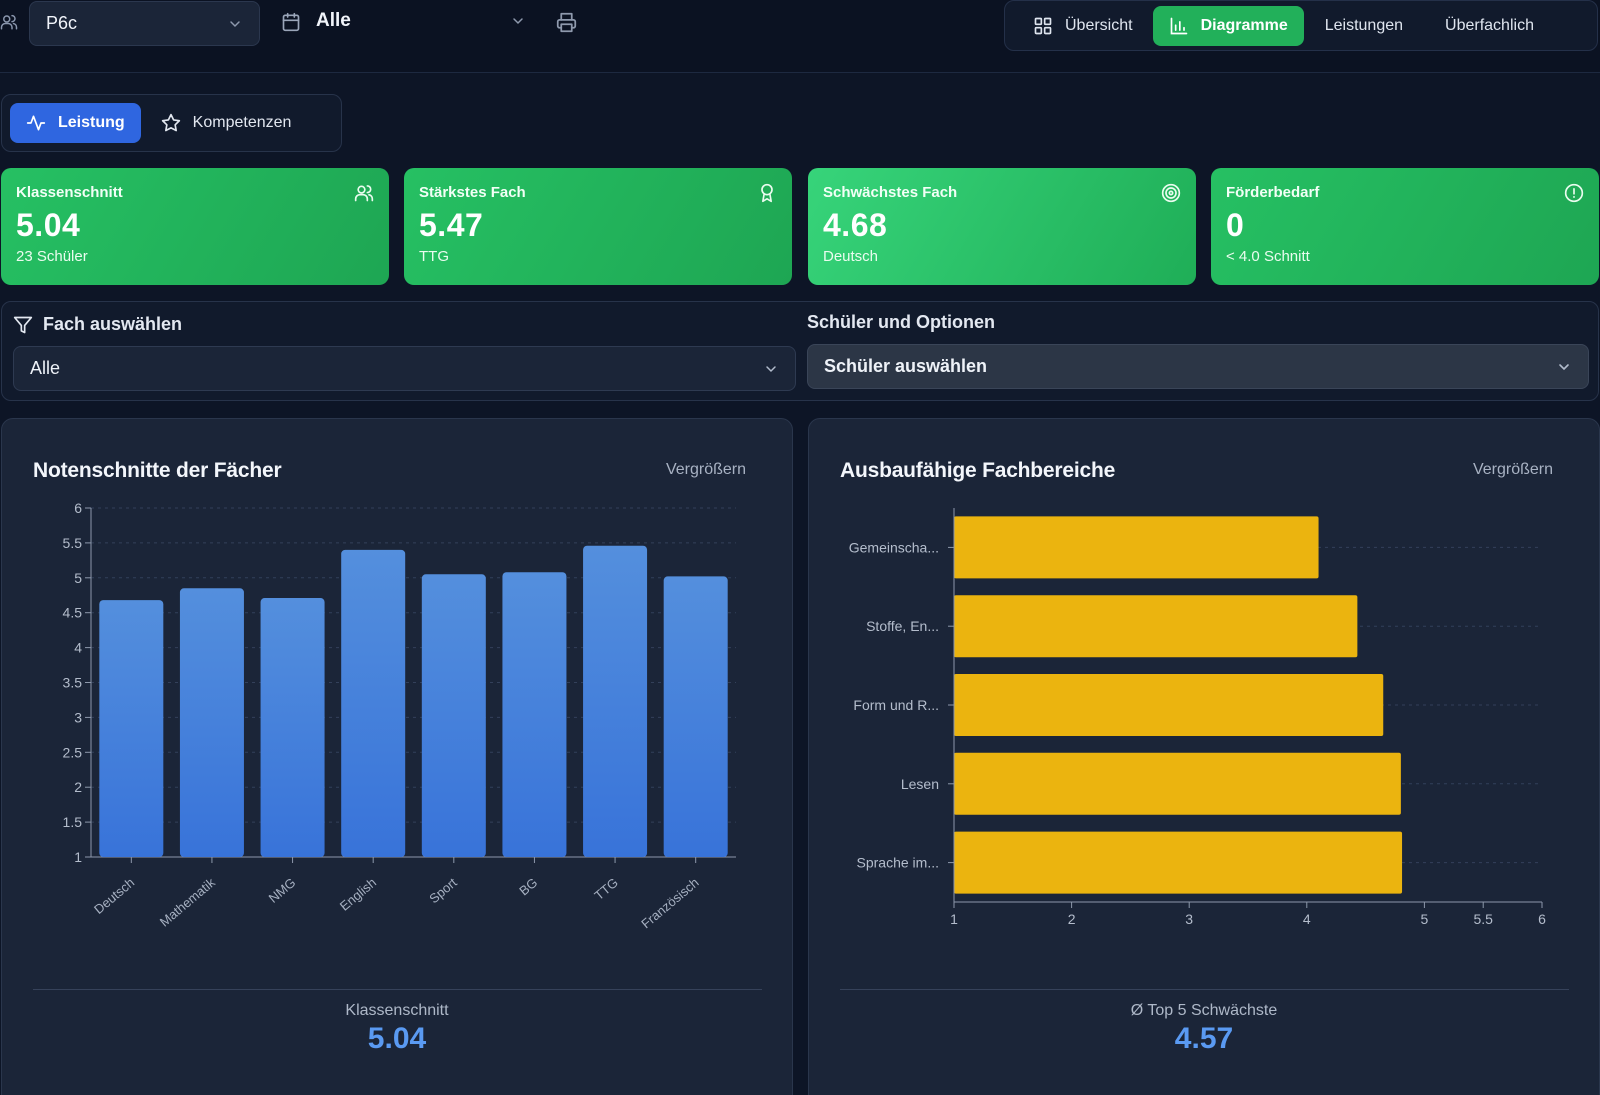 This screenshot has width=1600, height=1095. I want to click on y-tick-label: 3.5, so click(73, 683).